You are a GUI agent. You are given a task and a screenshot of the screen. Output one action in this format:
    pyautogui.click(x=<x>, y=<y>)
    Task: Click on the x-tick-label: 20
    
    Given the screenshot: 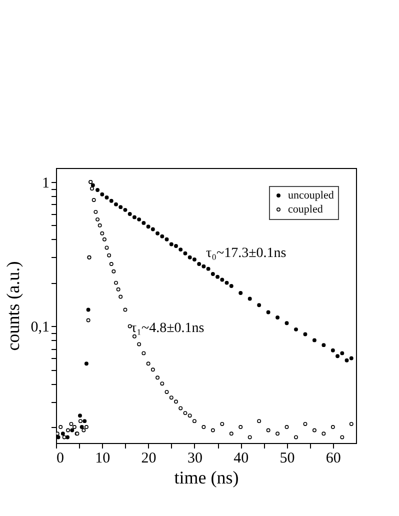 What is the action you would take?
    pyautogui.click(x=148, y=458)
    